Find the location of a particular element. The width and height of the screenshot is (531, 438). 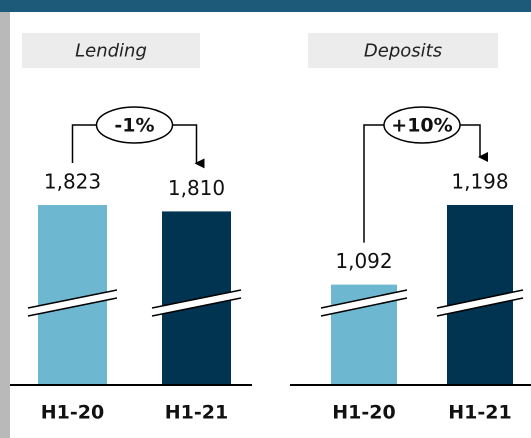

top-bar is located at coordinates (265, 6).